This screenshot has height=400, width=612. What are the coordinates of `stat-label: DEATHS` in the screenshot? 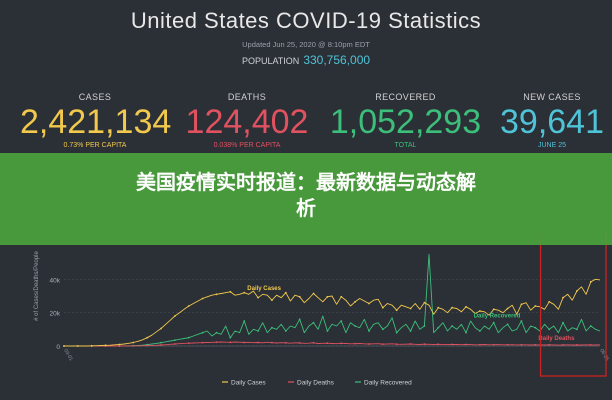 It's located at (247, 97).